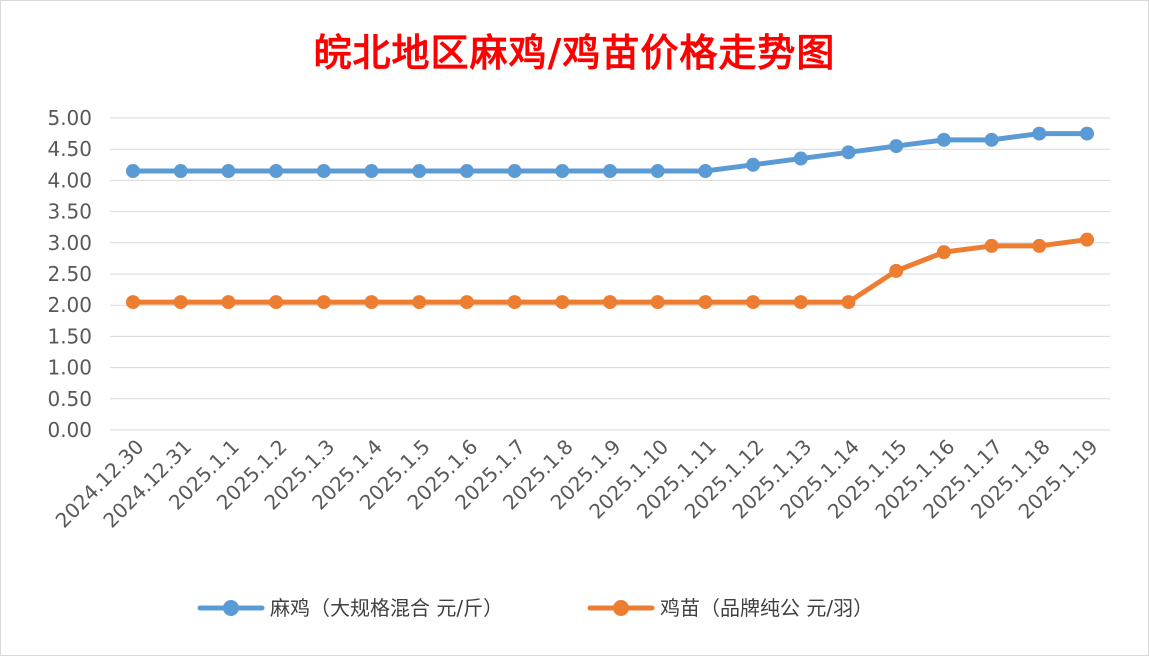 The image size is (1149, 656). What do you see at coordinates (766, 608) in the screenshot?
I see `legend-label: 鸡苗（品牌纯公 元/羽）` at bounding box center [766, 608].